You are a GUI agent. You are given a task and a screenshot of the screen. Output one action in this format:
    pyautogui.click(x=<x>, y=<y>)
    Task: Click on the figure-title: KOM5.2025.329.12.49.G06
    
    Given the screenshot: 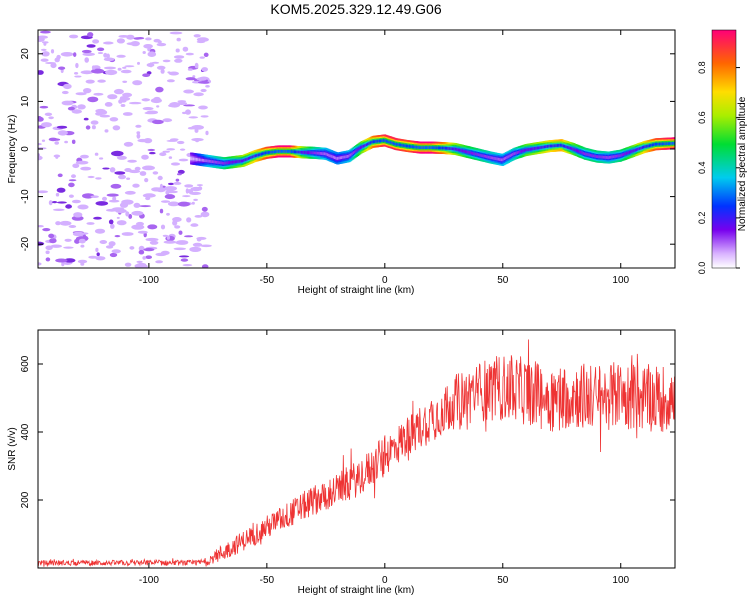 What is the action you would take?
    pyautogui.click(x=355, y=9)
    